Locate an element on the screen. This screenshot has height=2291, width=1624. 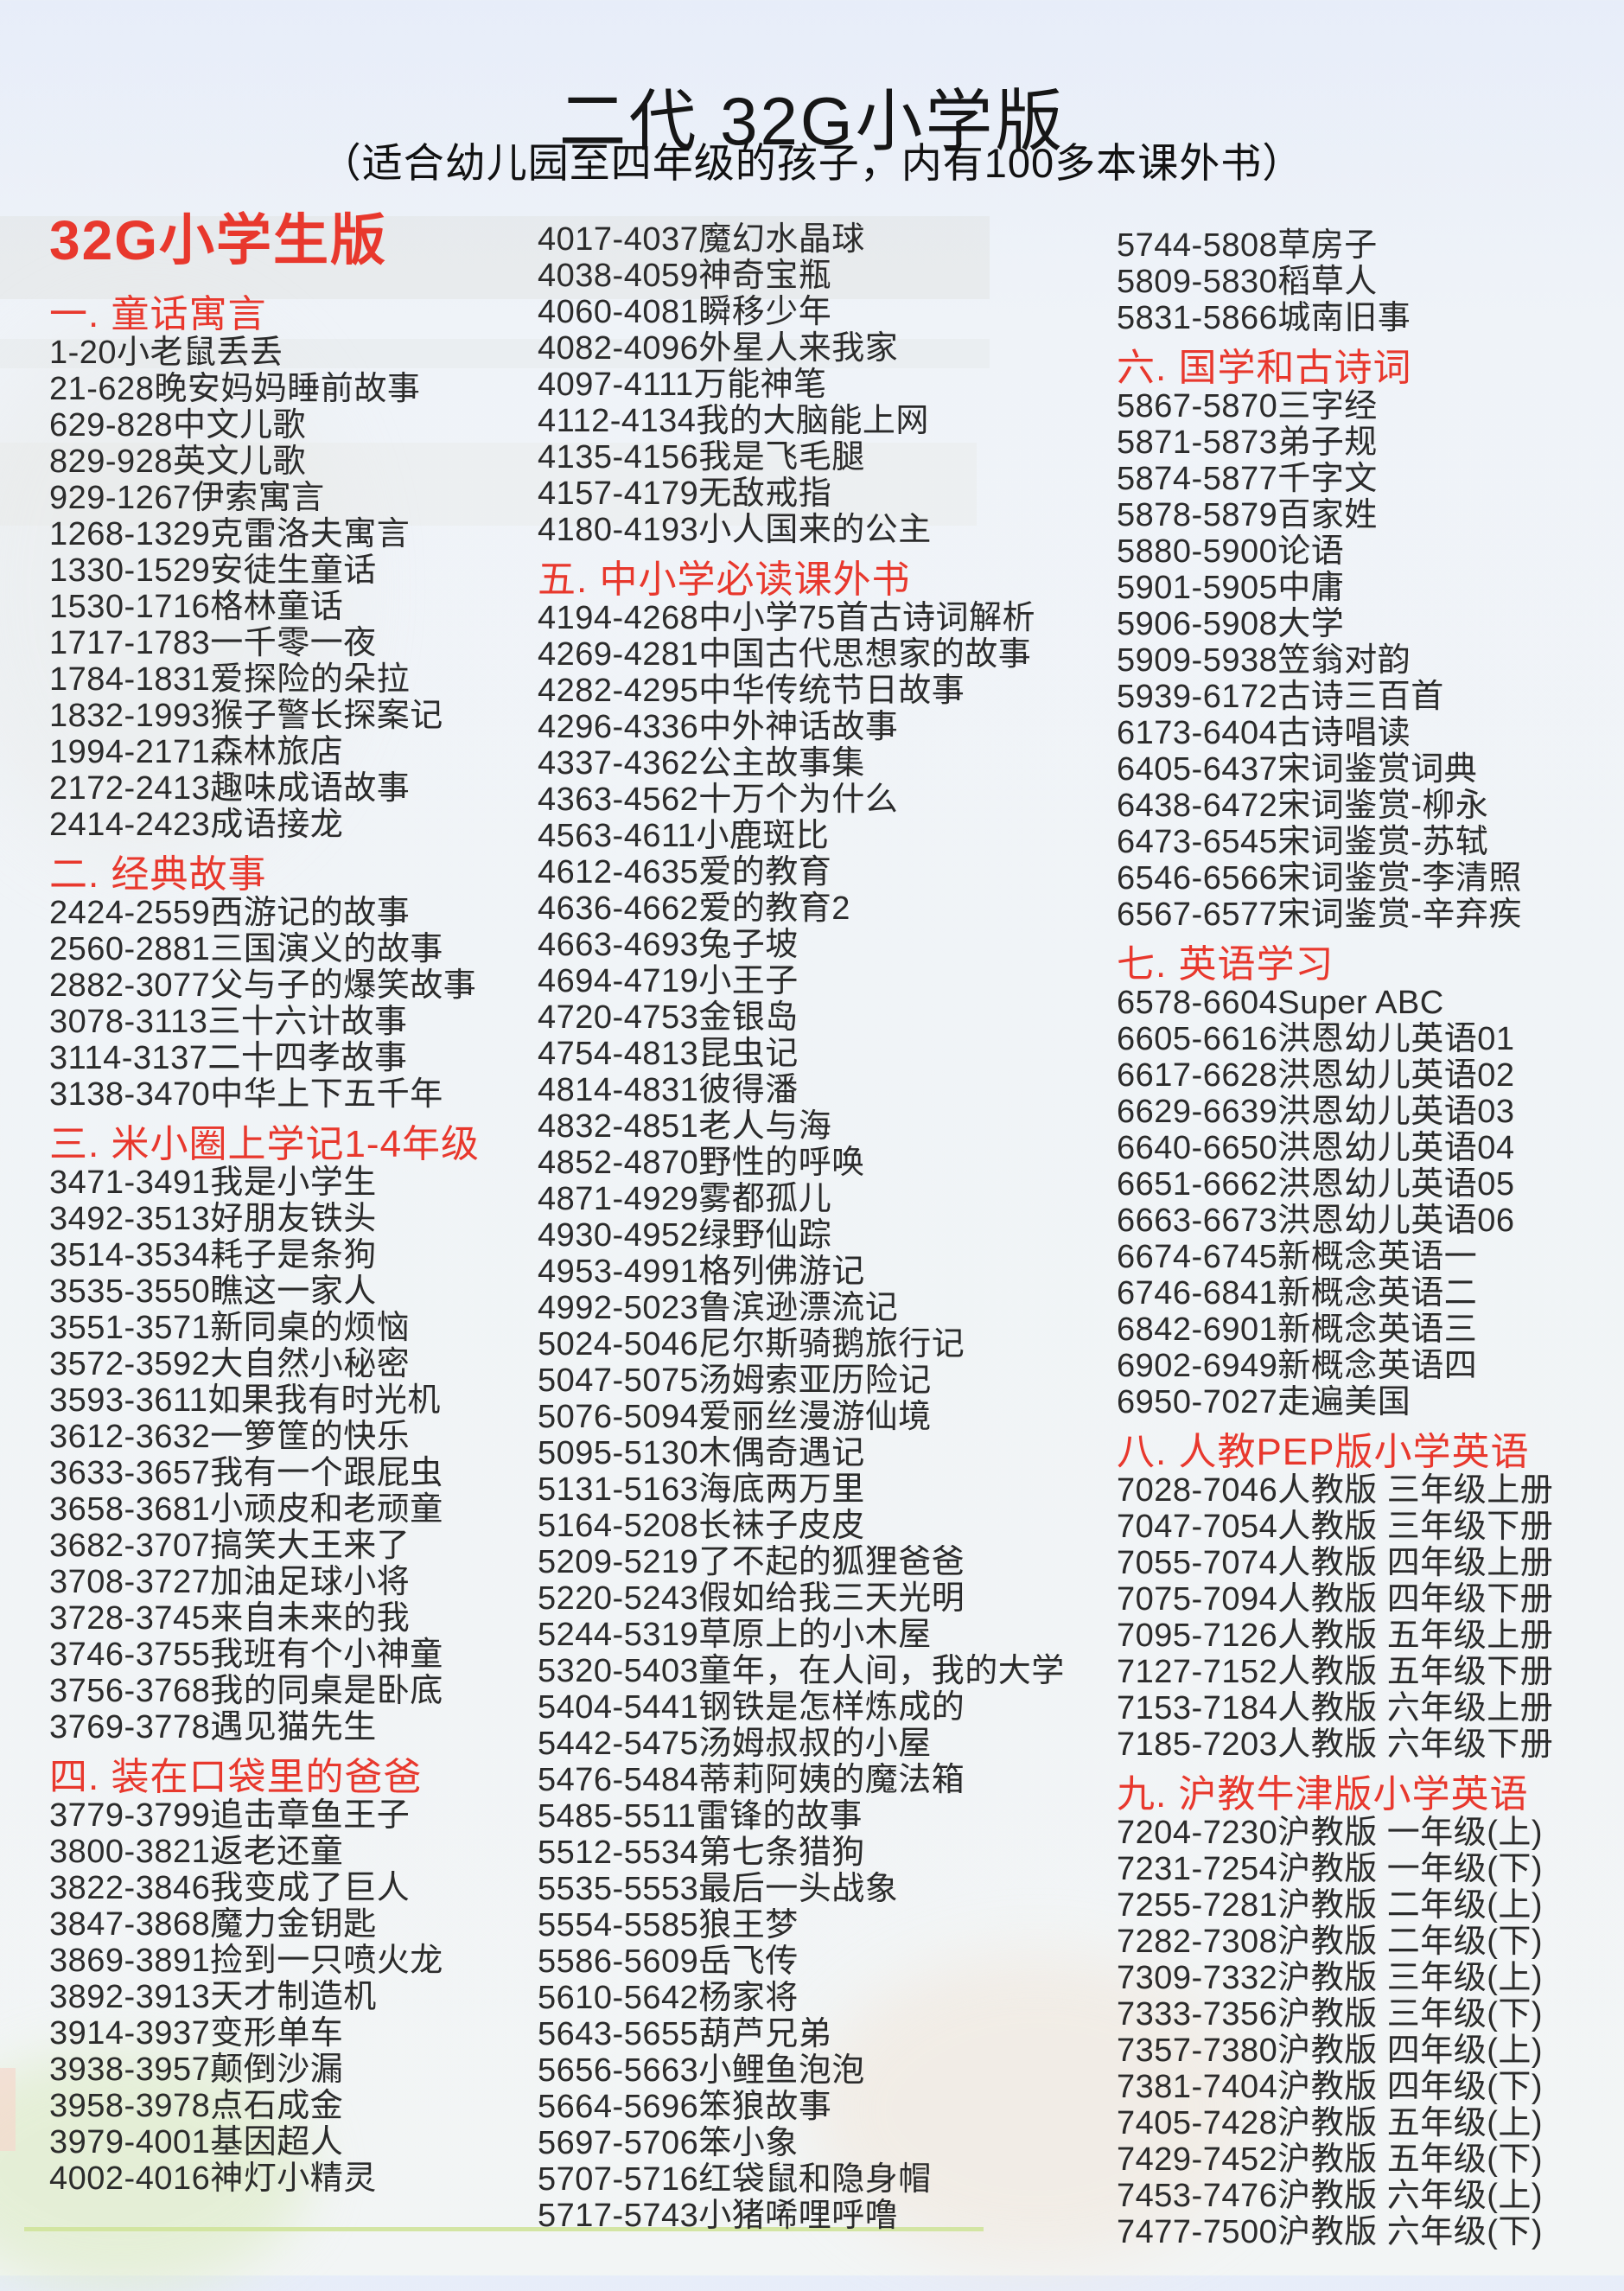
list-item: 3572-3592大自然小秘密 is located at coordinates (230, 1364).